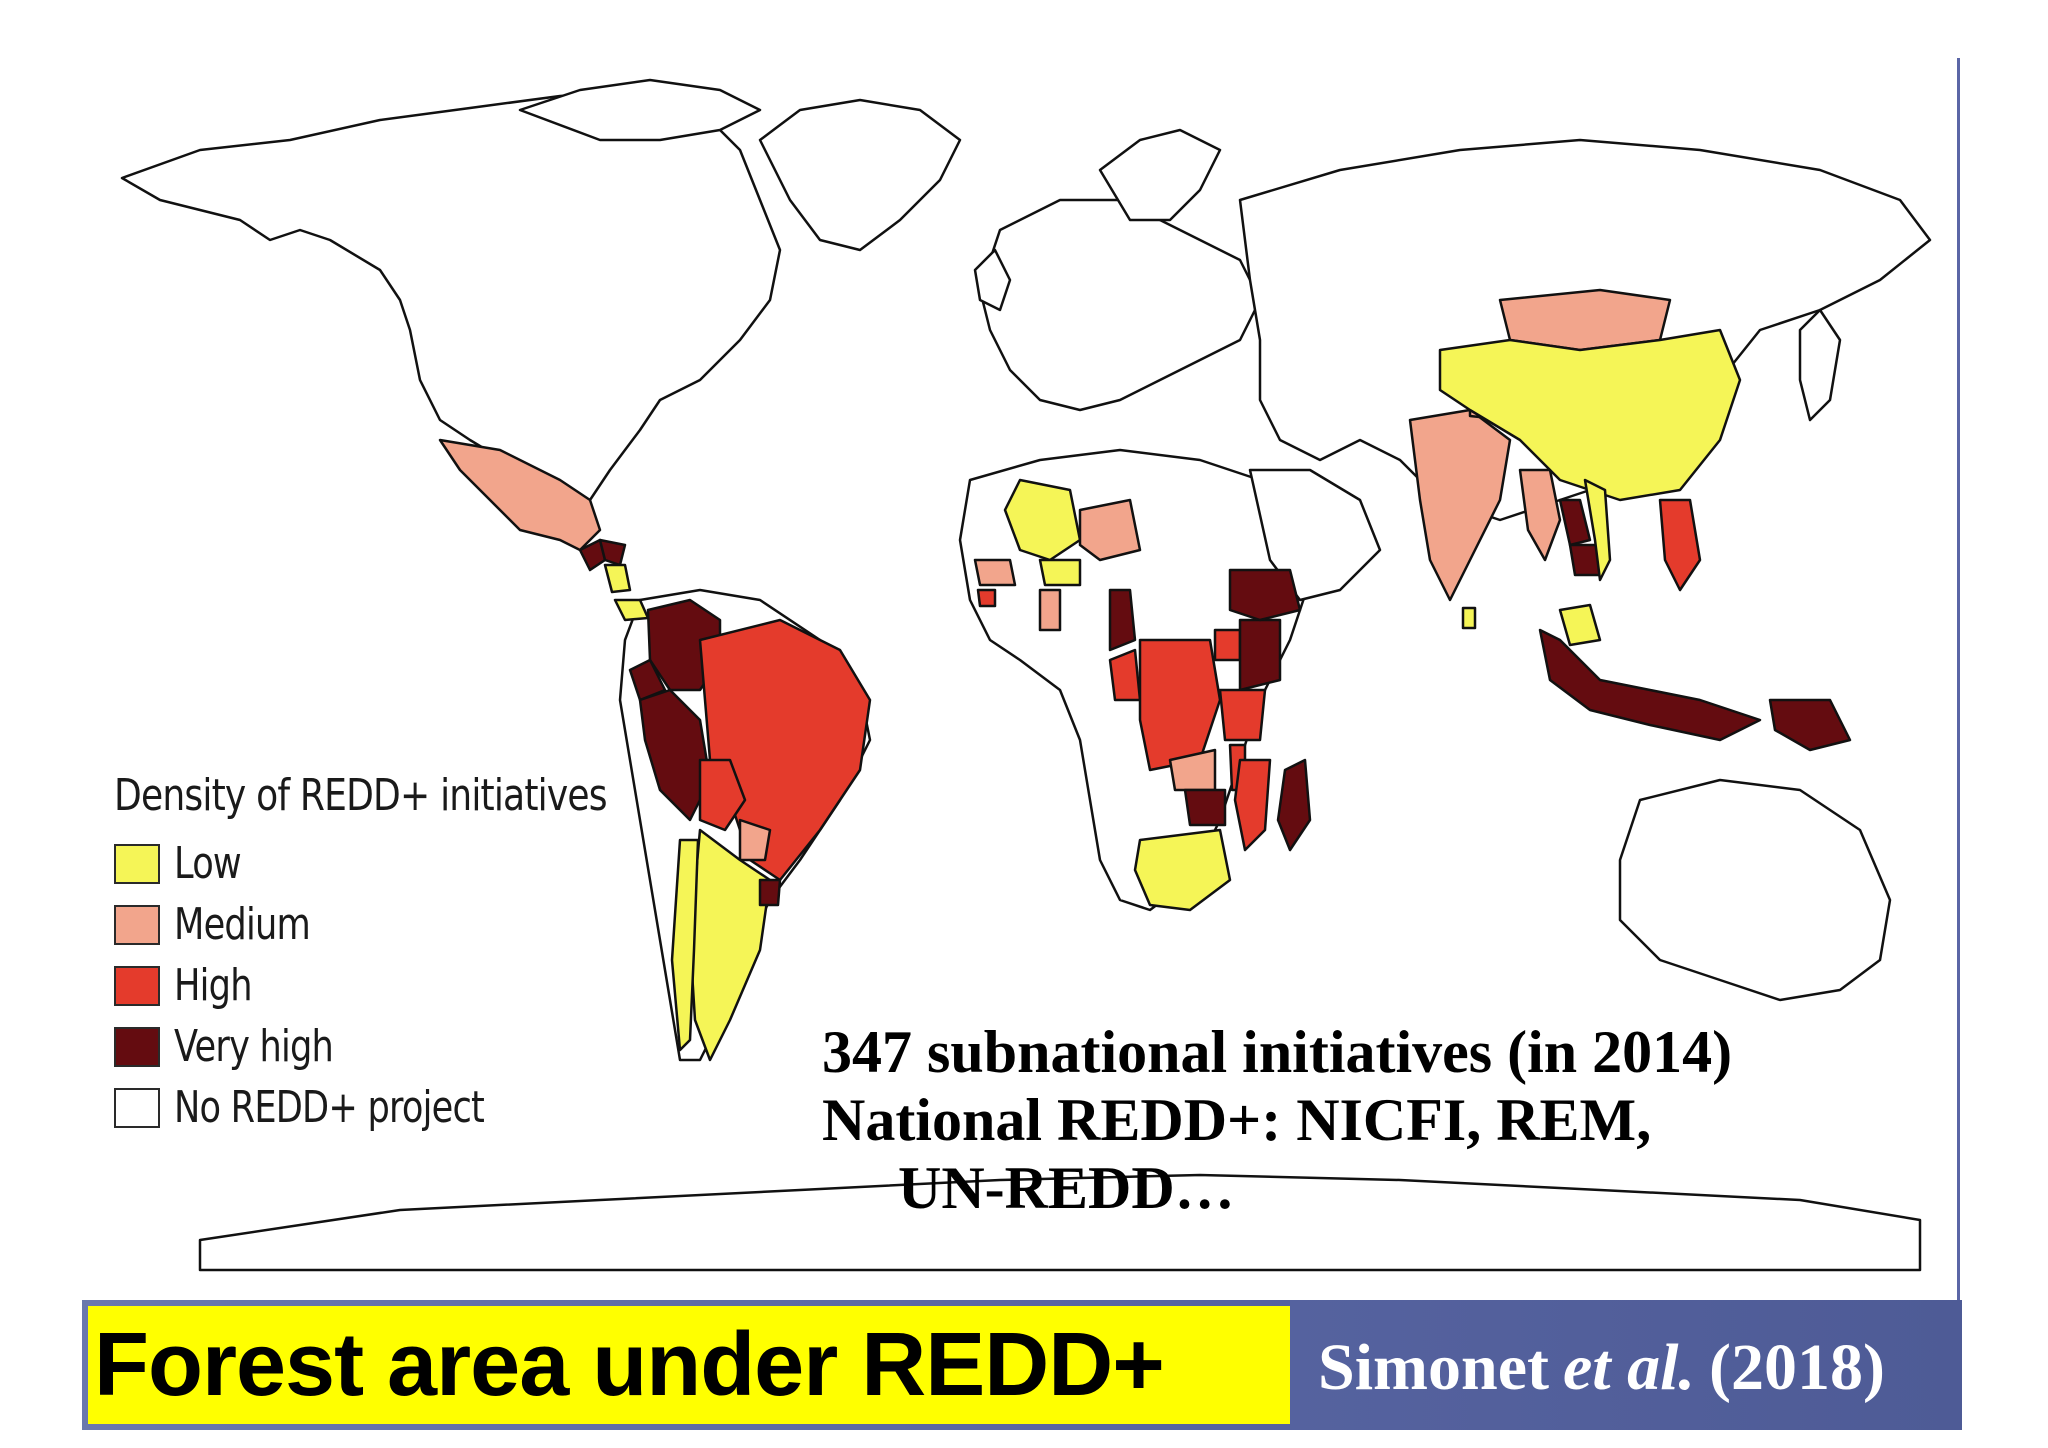 This screenshot has width=2048, height=1448. What do you see at coordinates (451, 296) in the screenshot?
I see `landmass-north-america` at bounding box center [451, 296].